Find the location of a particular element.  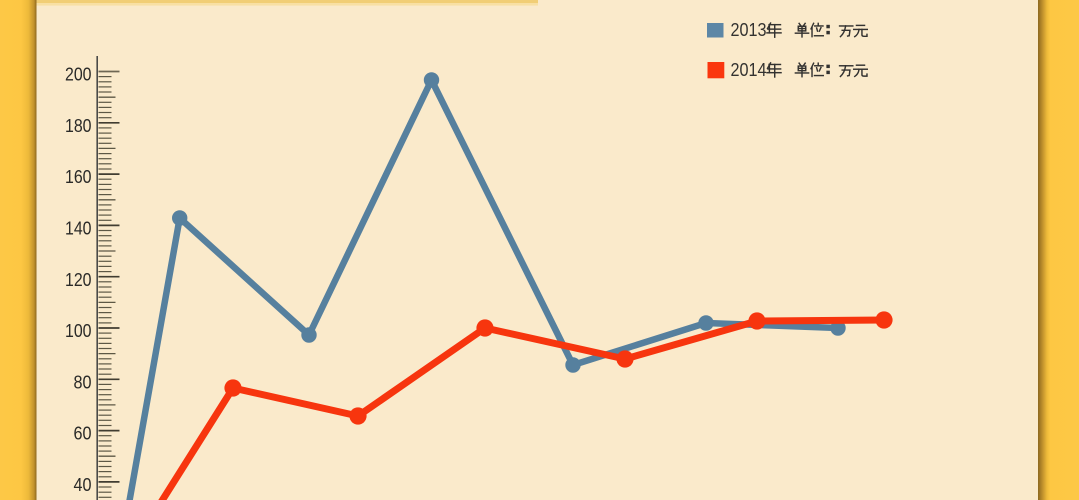

svg-text: 40 is located at coordinates (83, 485).